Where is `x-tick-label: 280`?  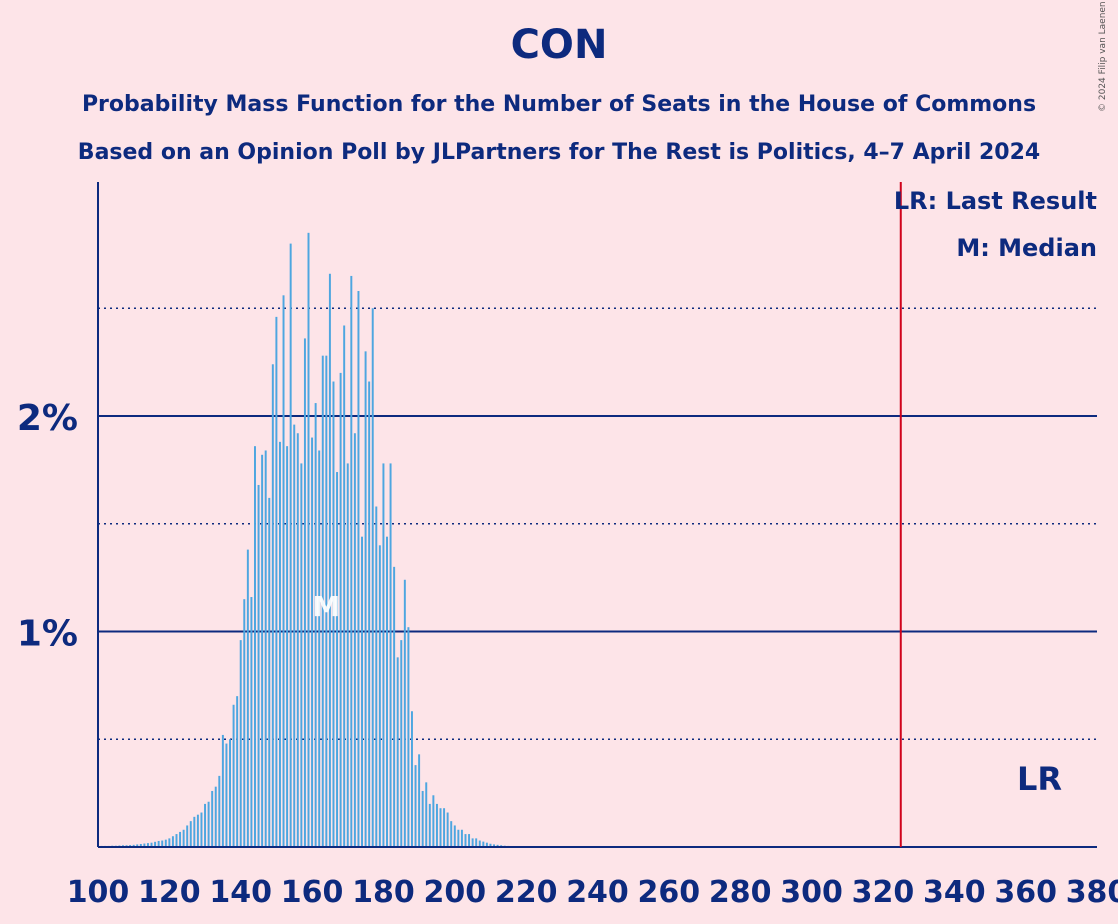
x-tick-label: 280 is located at coordinates (740, 892).